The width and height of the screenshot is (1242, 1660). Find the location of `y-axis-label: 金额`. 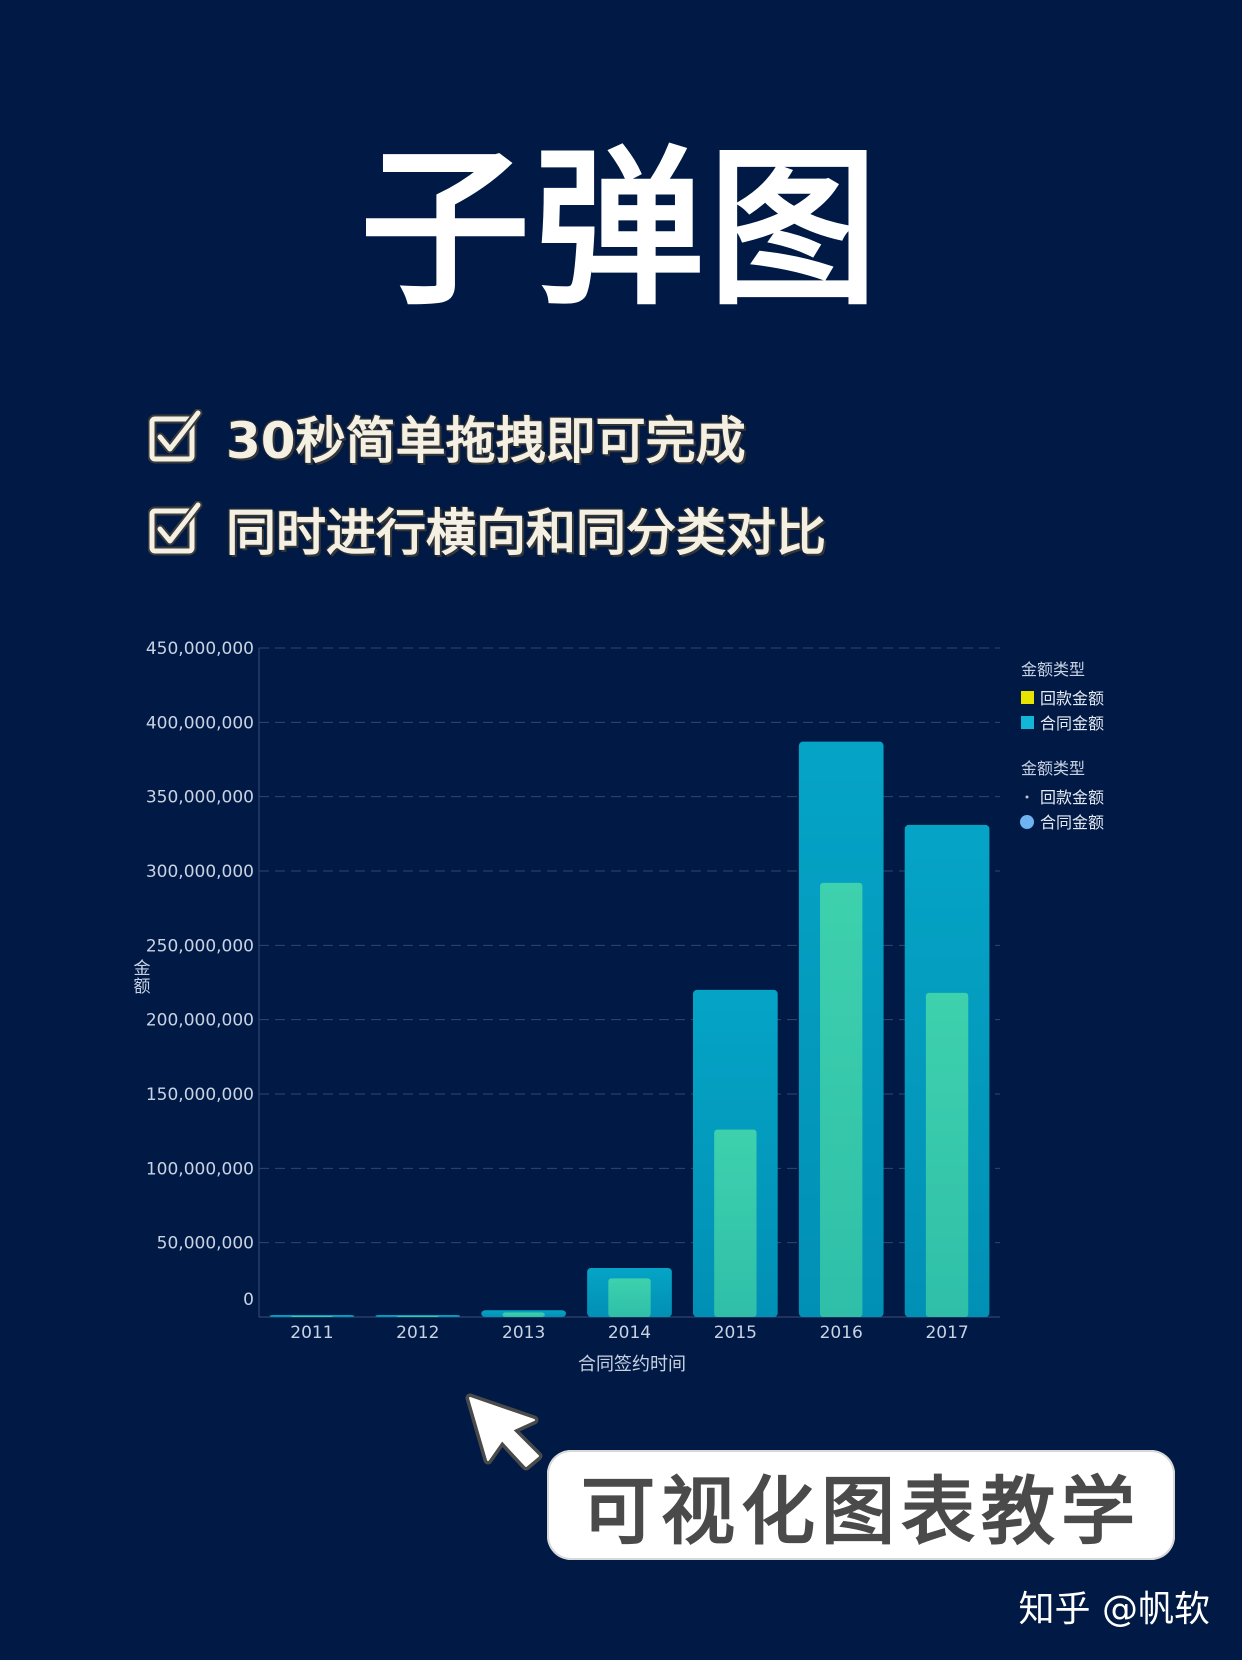

y-axis-label: 金额 is located at coordinates (142, 978).